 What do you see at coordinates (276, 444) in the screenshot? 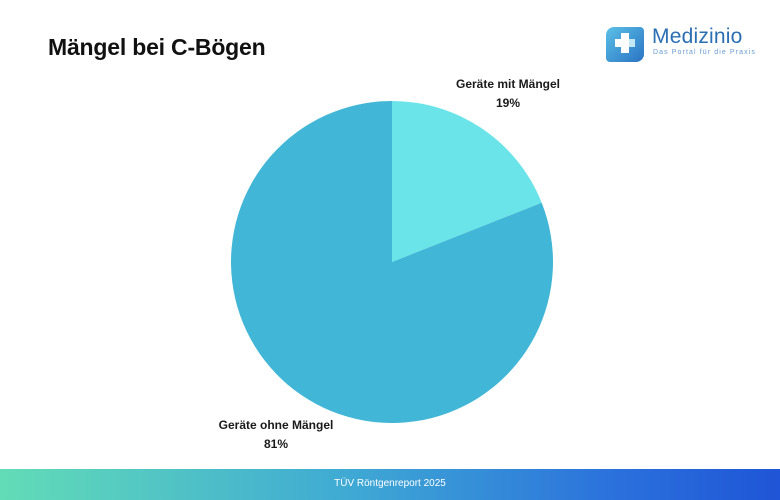
I see `slice-value-label: 81%` at bounding box center [276, 444].